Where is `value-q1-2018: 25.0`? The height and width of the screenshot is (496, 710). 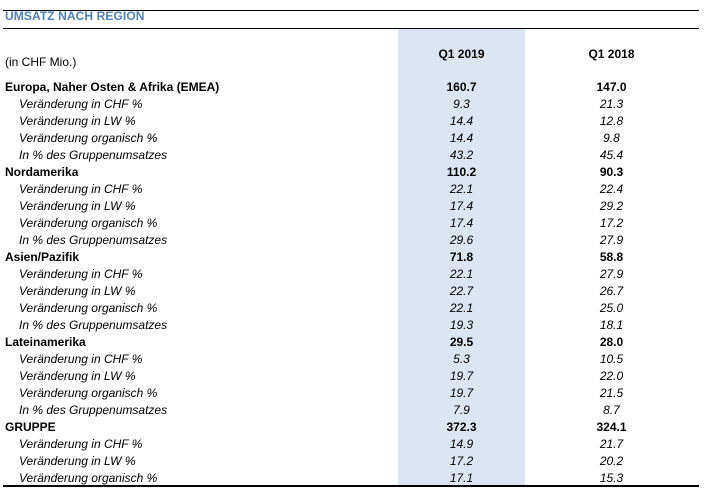 value-q1-2018: 25.0 is located at coordinates (611, 308).